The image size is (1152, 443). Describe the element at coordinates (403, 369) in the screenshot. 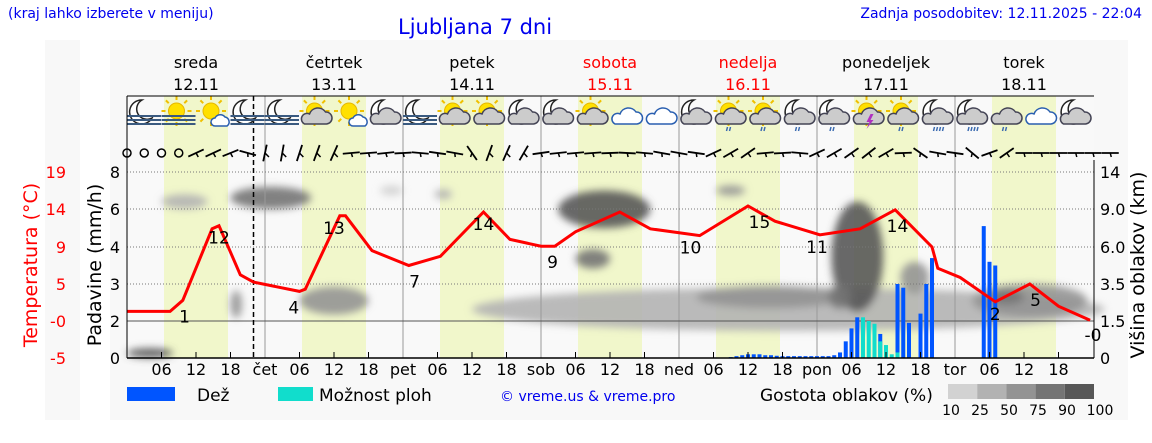

I see `x-tick-day: pet` at that location.